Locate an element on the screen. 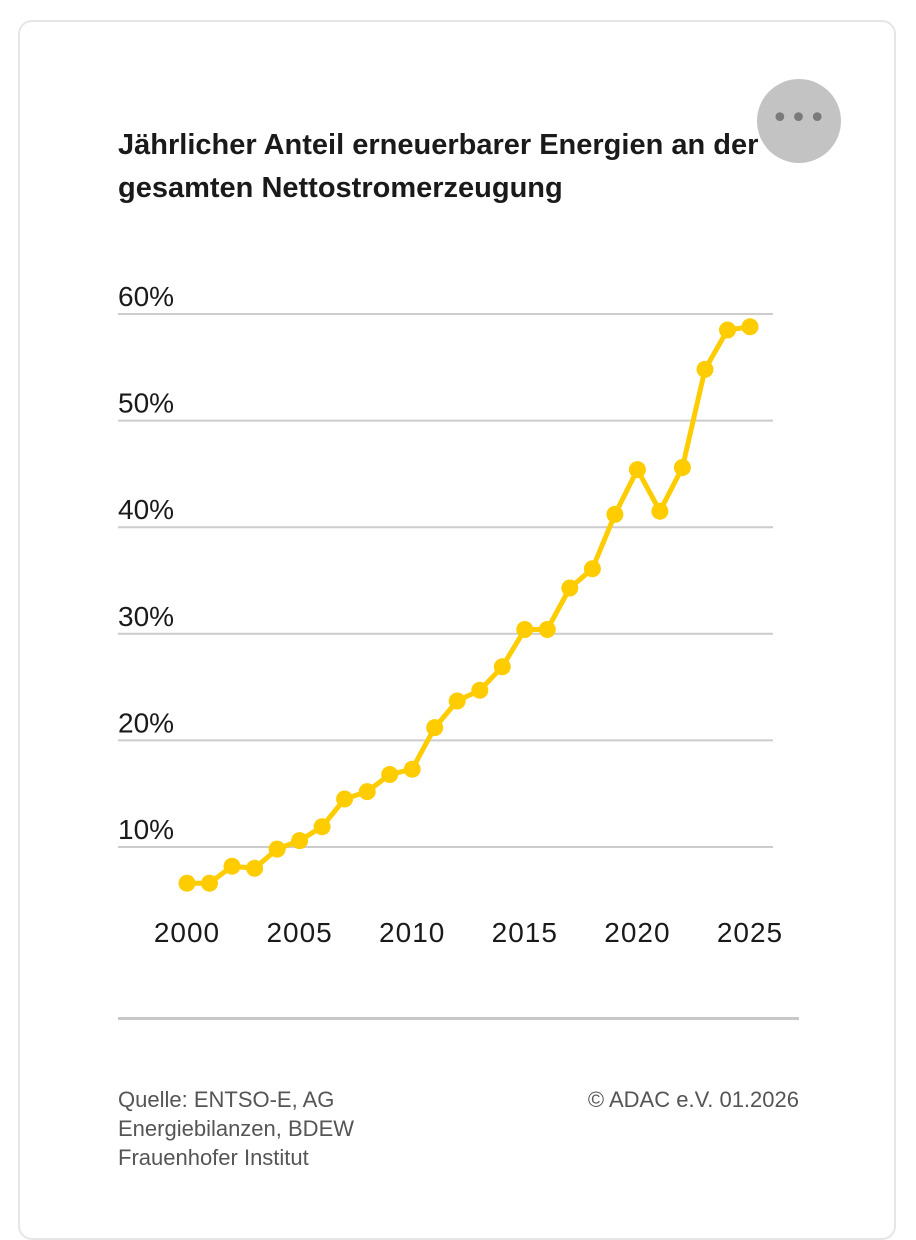  x-tick-label: 2015 is located at coordinates (525, 932).